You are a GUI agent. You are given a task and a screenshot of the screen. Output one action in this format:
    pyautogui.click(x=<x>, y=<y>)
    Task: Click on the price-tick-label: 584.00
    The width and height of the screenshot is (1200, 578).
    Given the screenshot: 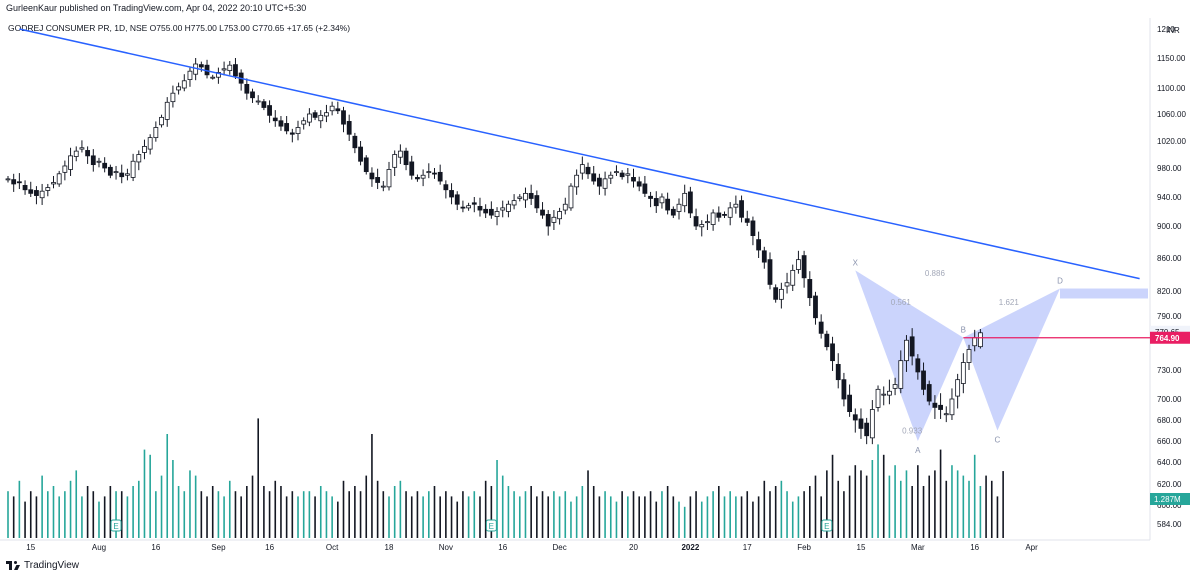 What is the action you would take?
    pyautogui.click(x=1169, y=524)
    